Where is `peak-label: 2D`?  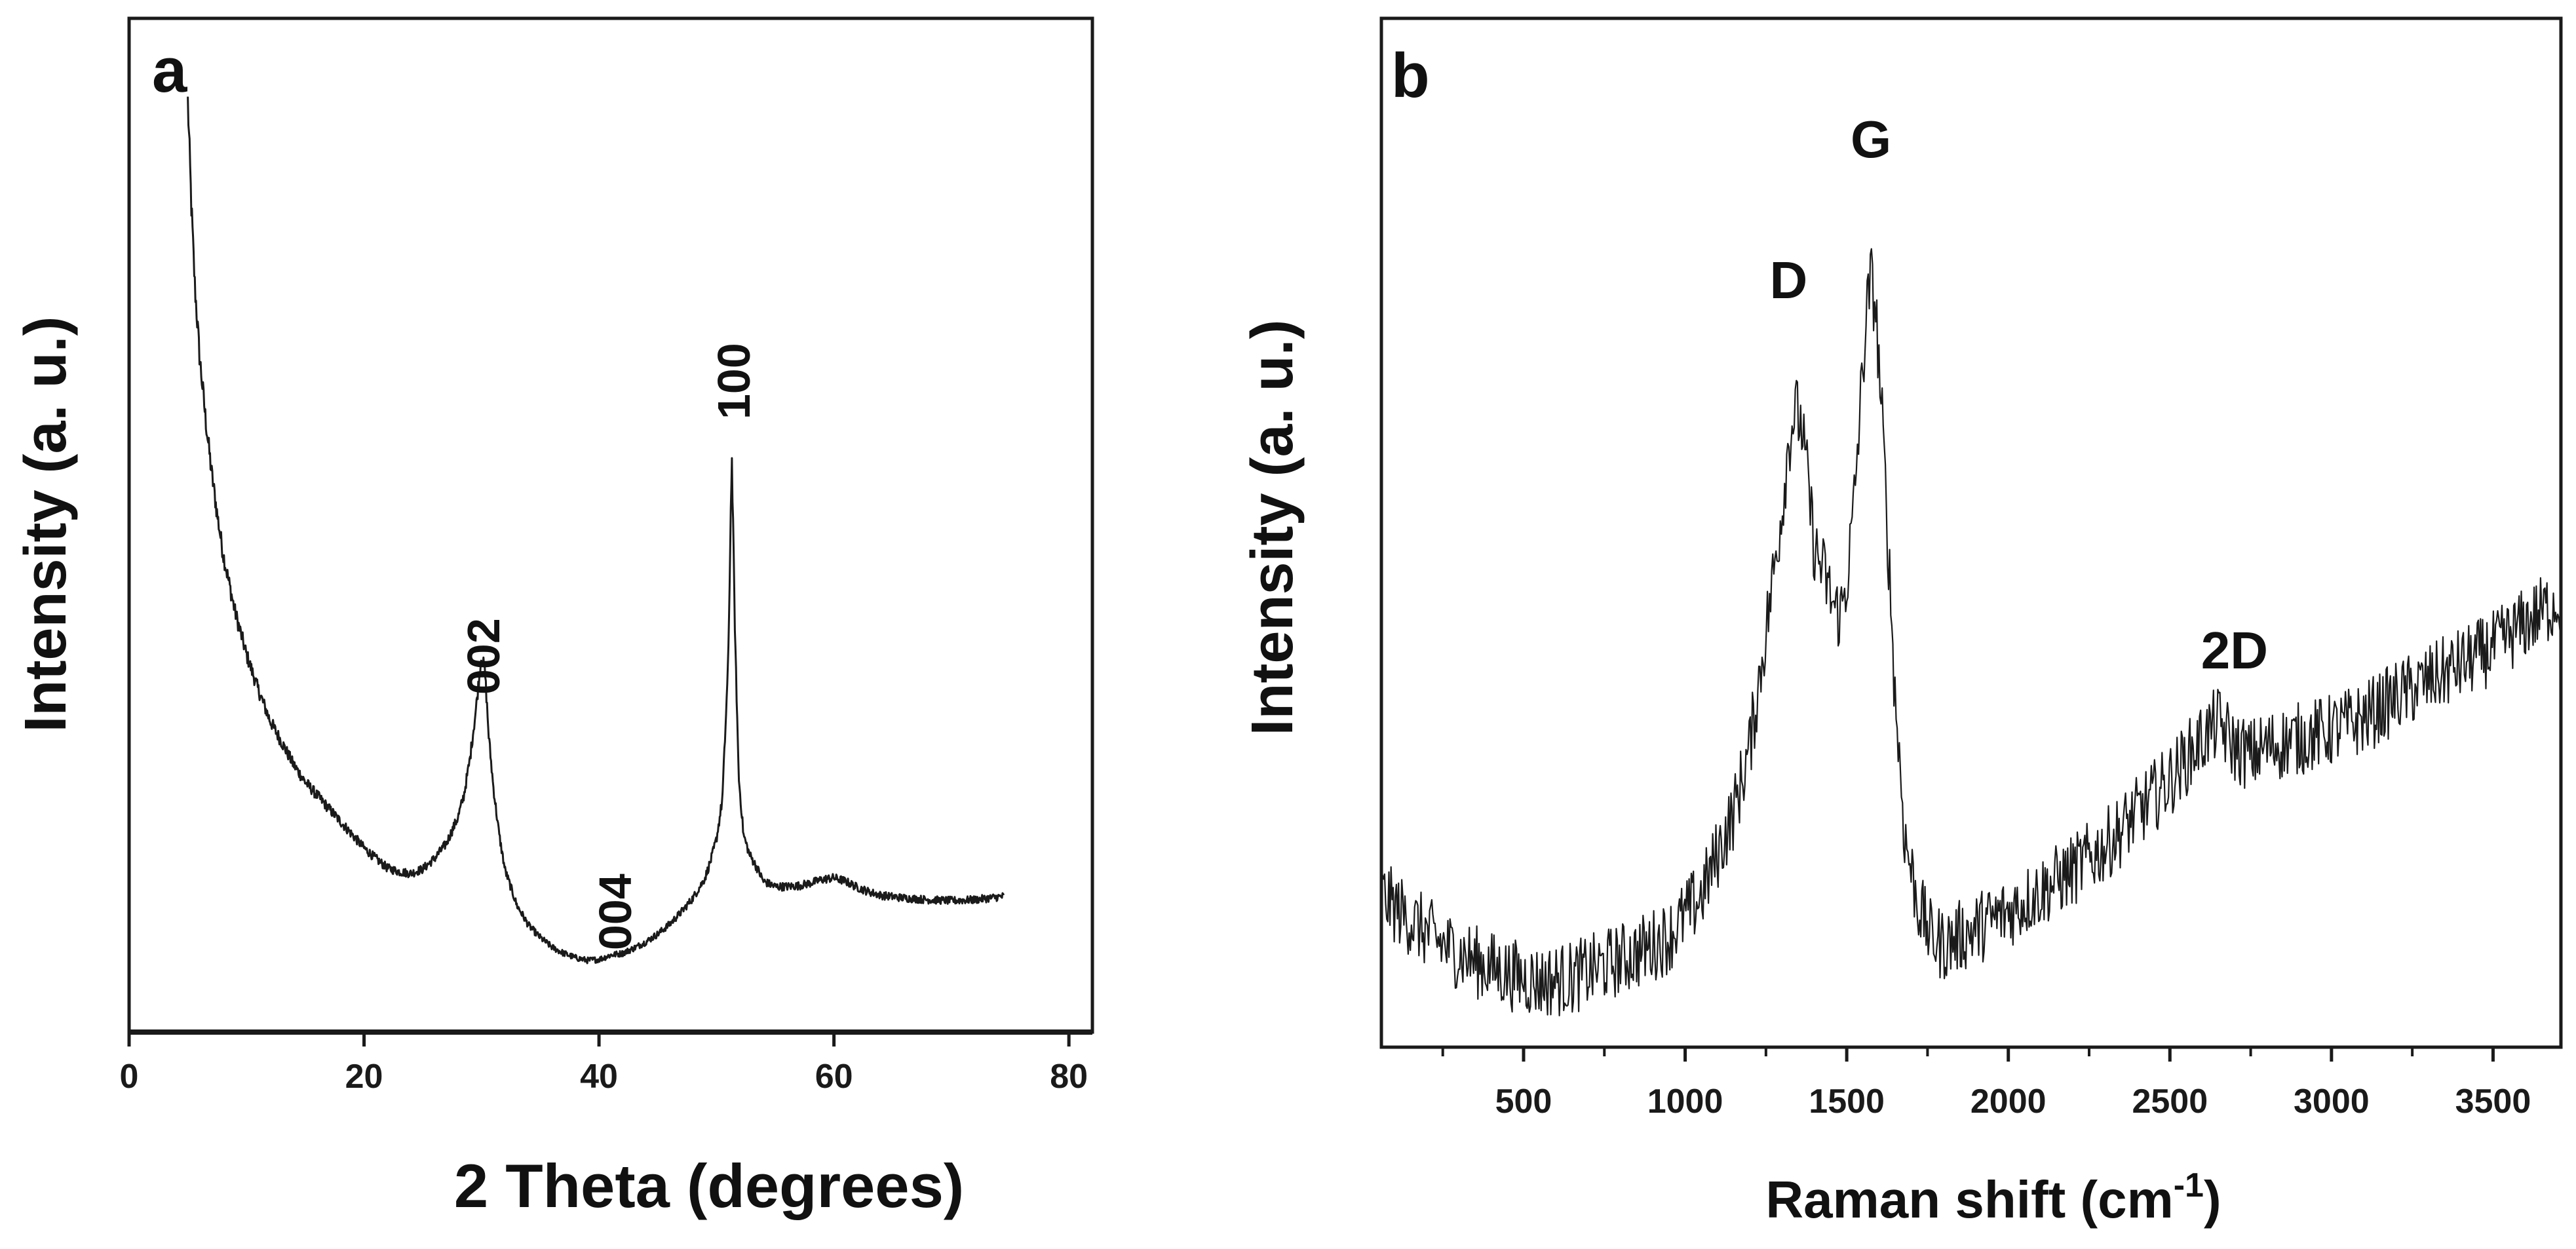 peak-label: 2D is located at coordinates (2234, 651).